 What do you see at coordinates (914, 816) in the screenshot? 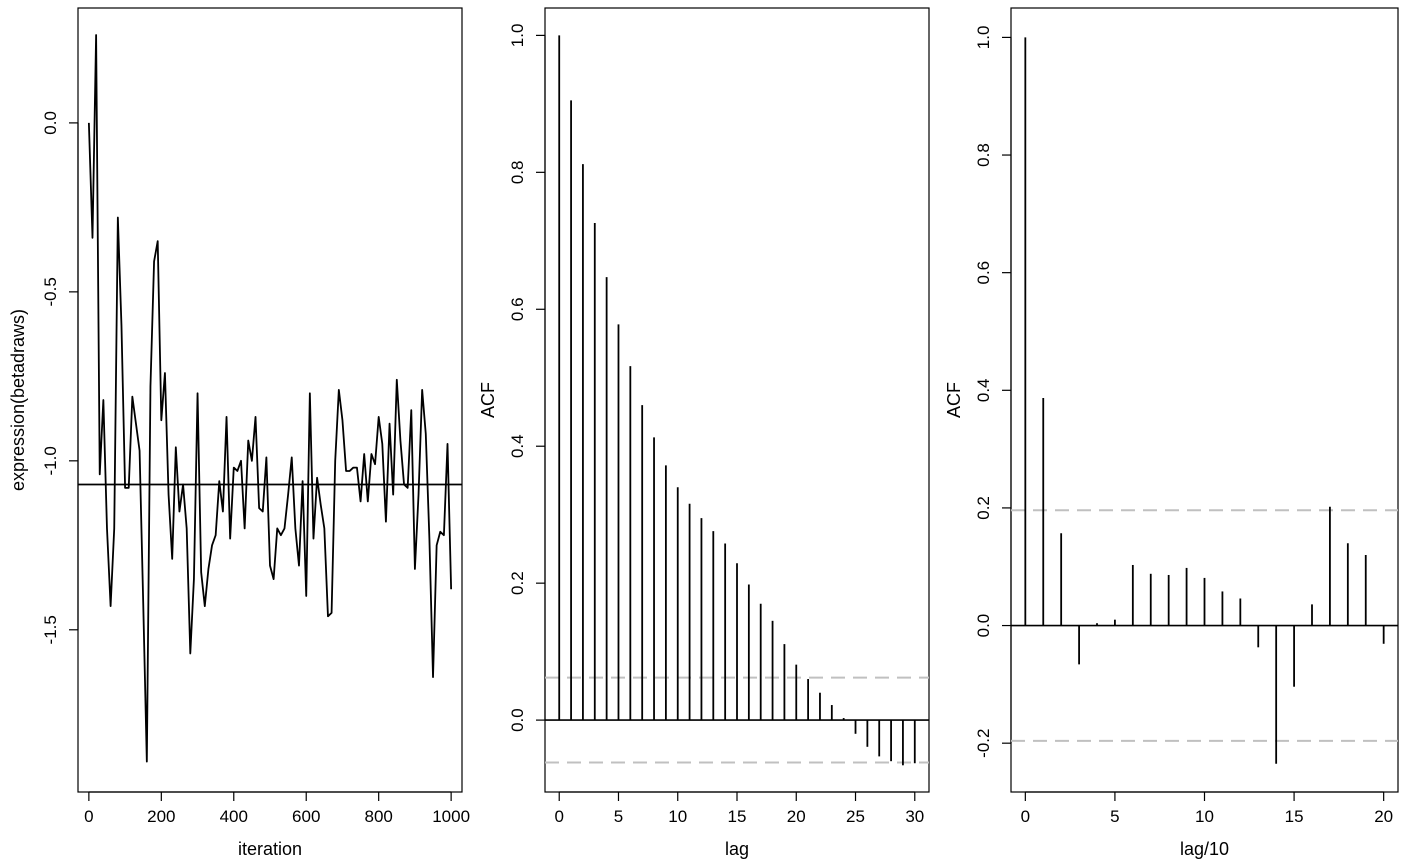
I see `acf-x-tick-label: 30` at bounding box center [914, 816].